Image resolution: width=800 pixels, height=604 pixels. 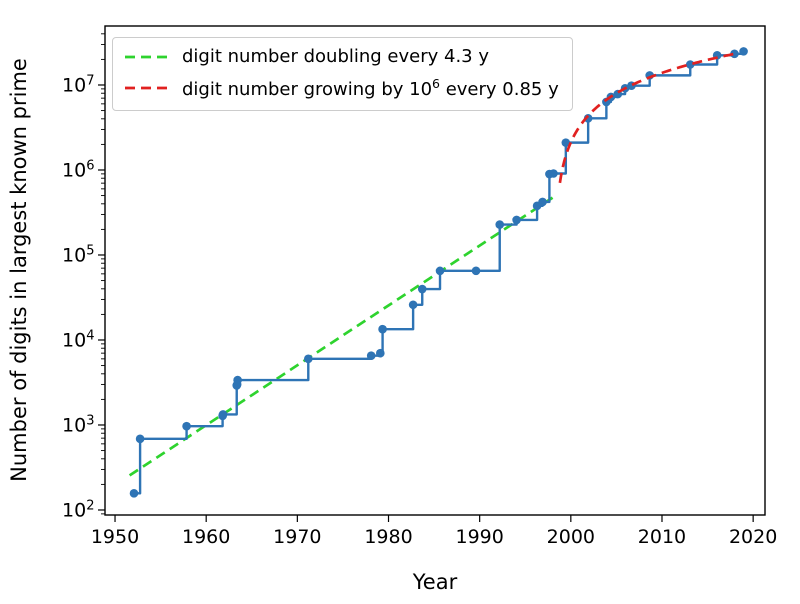 What do you see at coordinates (297, 537) in the screenshot?
I see `x-tick-label: 1970` at bounding box center [297, 537].